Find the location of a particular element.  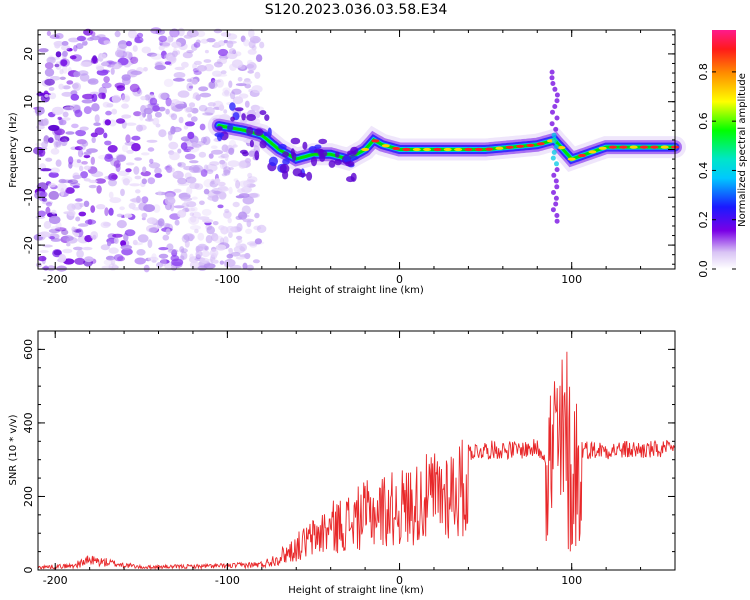

spec-x-tick-label: -200 is located at coordinates (55, 279).